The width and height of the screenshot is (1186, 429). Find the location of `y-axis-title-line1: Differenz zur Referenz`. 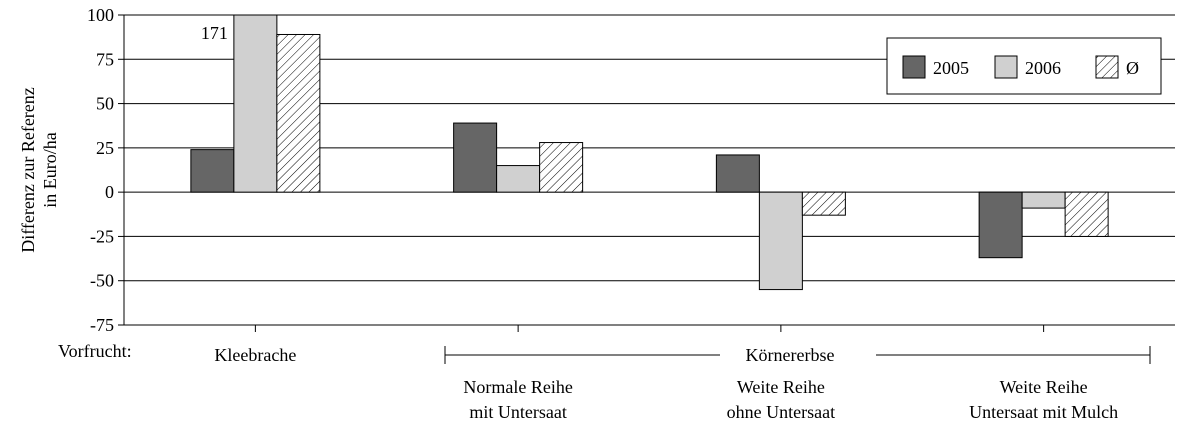

y-axis-title-line1: Differenz zur Referenz is located at coordinates (28, 170).